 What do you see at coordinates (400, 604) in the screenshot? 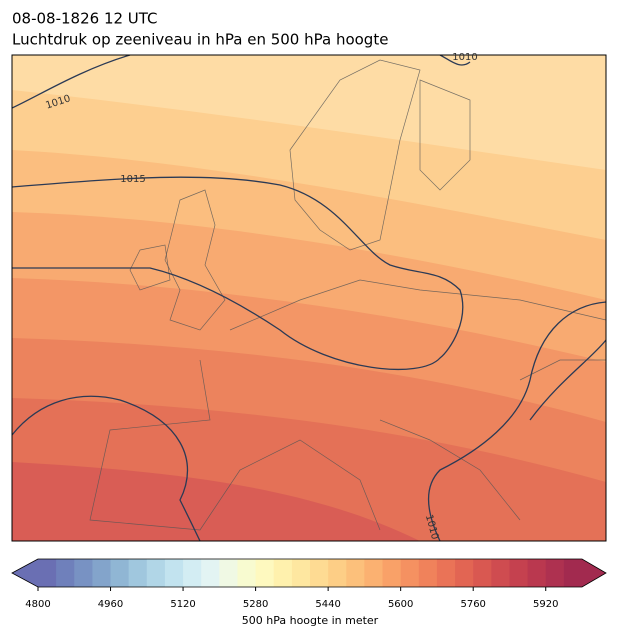
I see `colorbar-tick-label: 5600` at bounding box center [400, 604].